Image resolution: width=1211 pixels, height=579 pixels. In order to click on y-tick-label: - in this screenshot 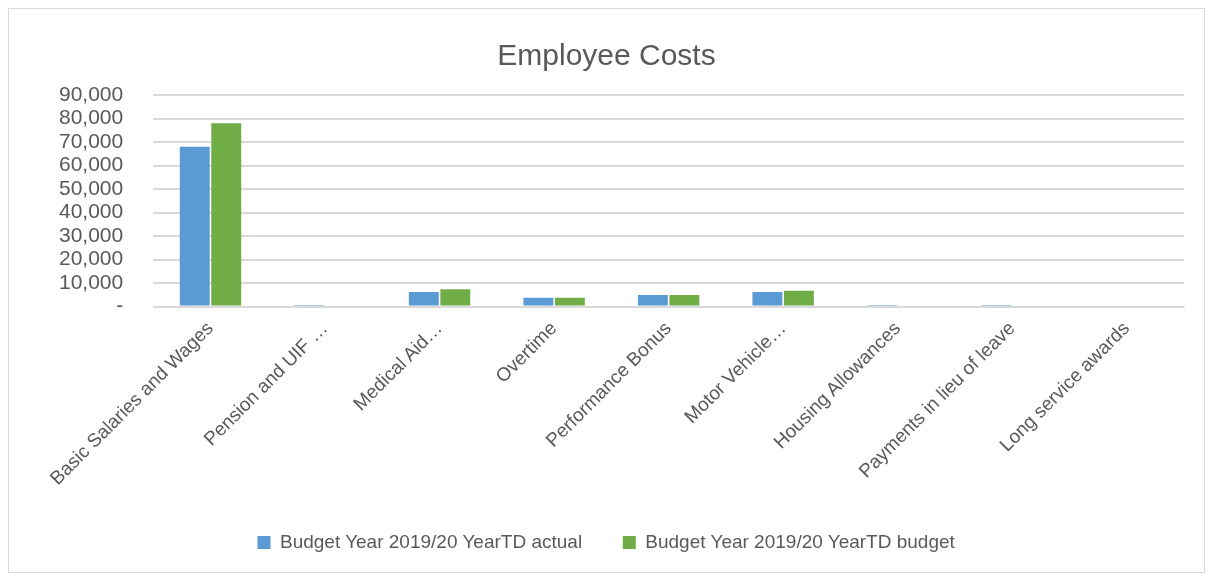, I will do `click(120, 305)`.